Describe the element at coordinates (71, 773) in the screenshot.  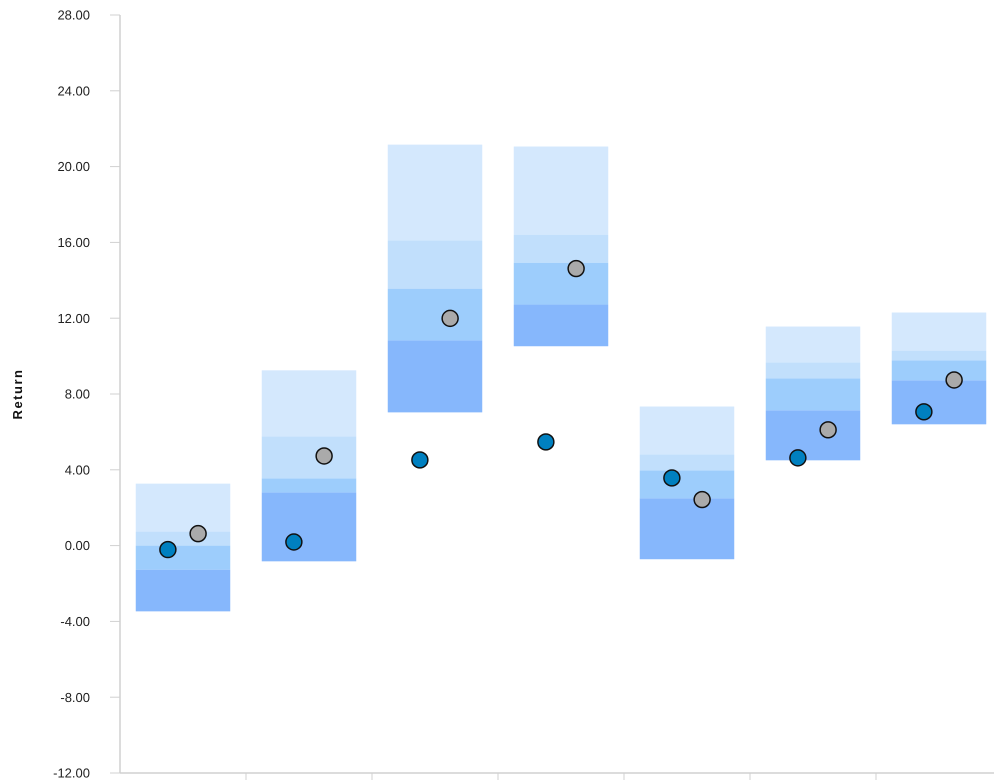
I see `y-tick-label: -12.00` at that location.